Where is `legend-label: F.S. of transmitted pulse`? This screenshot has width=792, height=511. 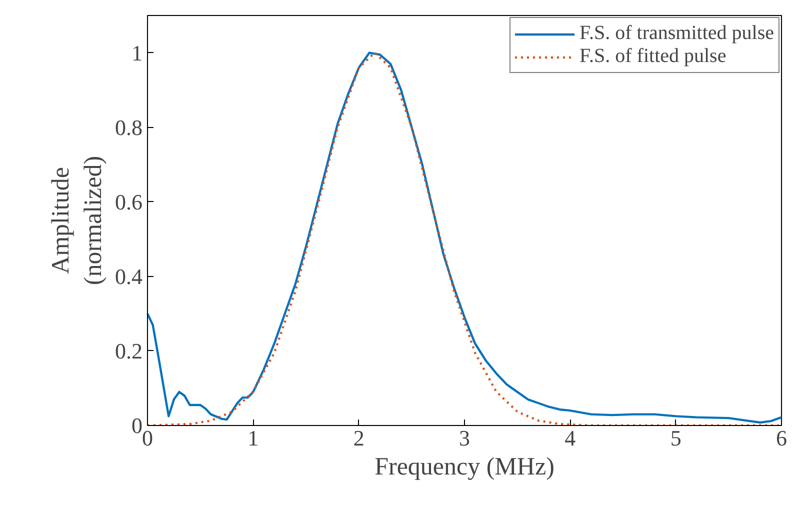
legend-label: F.S. of transmitted pulse is located at coordinates (676, 33).